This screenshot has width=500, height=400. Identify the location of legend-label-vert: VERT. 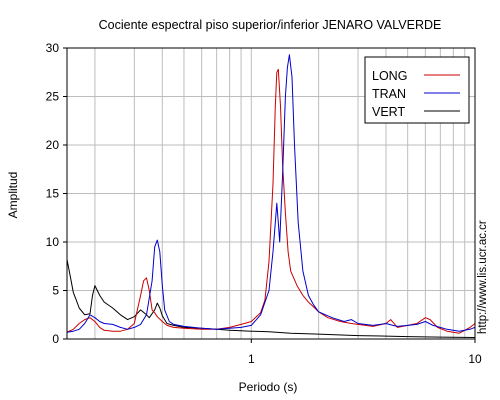
(388, 112).